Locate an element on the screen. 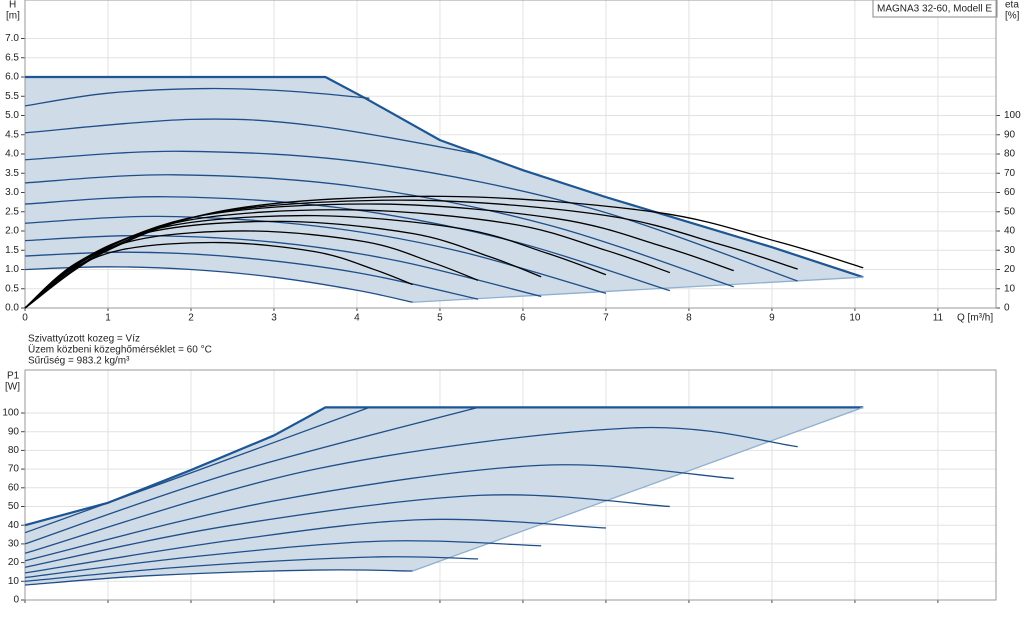  title-box is located at coordinates (935, 9).